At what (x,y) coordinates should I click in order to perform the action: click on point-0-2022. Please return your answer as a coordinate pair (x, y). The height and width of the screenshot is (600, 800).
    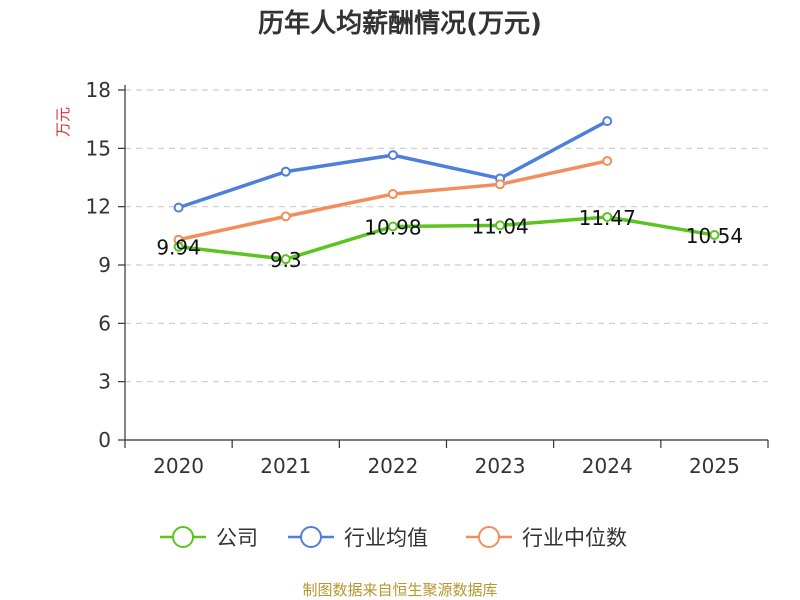
    Looking at the image, I should click on (392, 226).